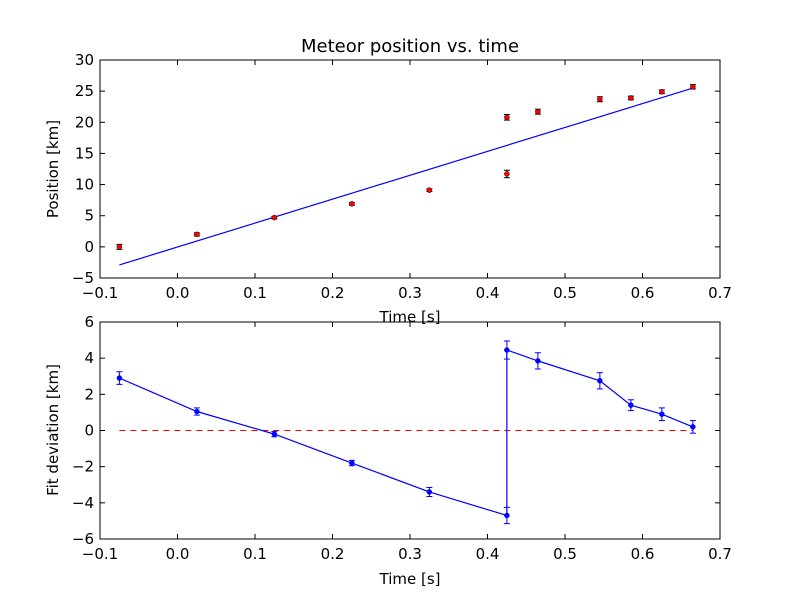 The width and height of the screenshot is (800, 600). What do you see at coordinates (255, 554) in the screenshot?
I see `bottom-xtick-label: 0.1` at bounding box center [255, 554].